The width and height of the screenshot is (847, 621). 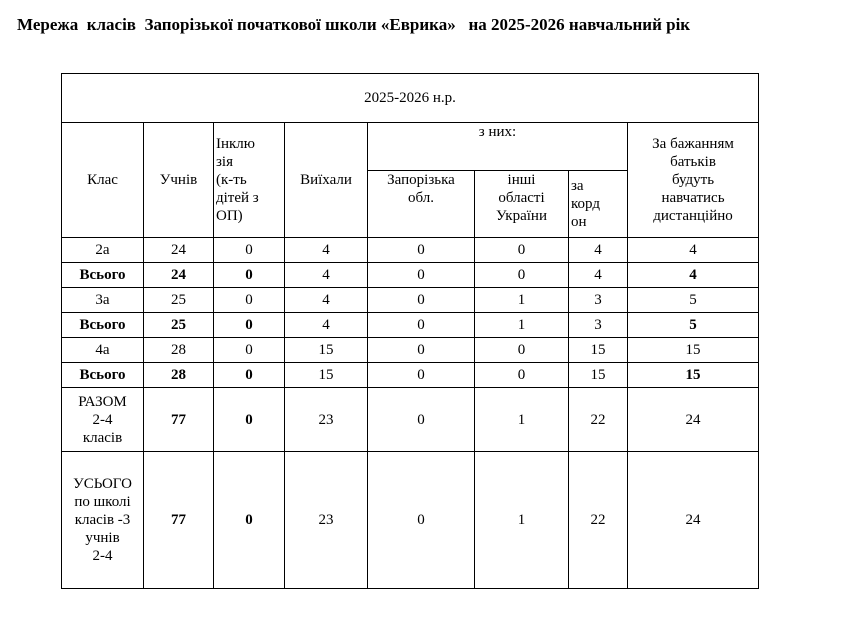 What do you see at coordinates (598, 204) in the screenshot?
I see `header-za-kordon: за корд он` at bounding box center [598, 204].